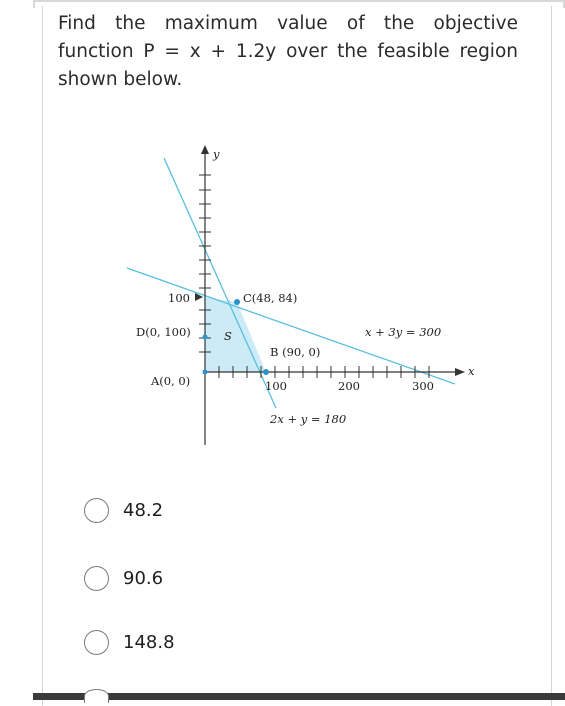 This screenshot has width=565, height=706. Describe the element at coordinates (349, 386) in the screenshot. I see `x-tick-200: 200` at that location.